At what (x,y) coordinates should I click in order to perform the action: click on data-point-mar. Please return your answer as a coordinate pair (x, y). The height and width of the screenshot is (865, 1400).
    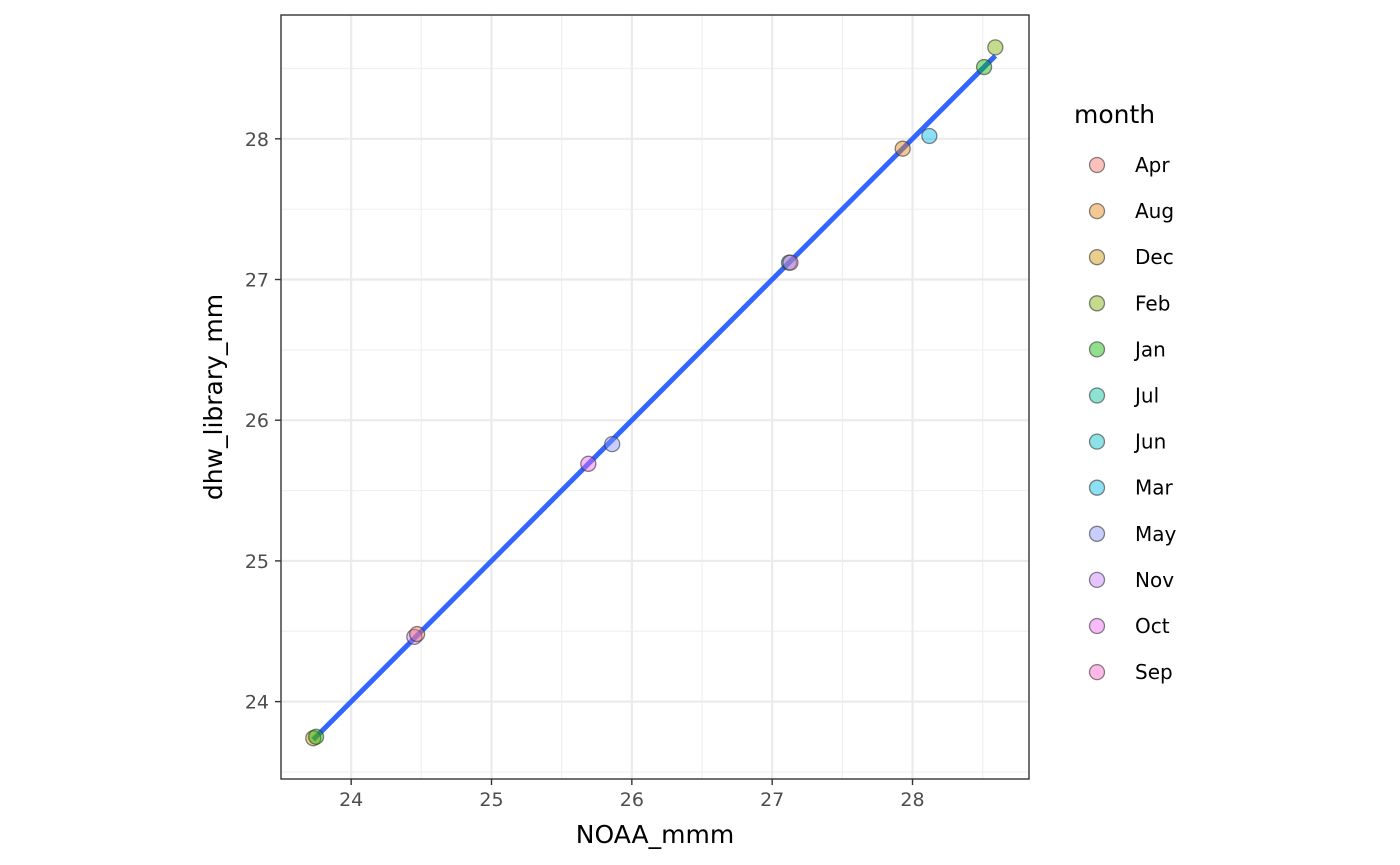
    Looking at the image, I should click on (929, 136).